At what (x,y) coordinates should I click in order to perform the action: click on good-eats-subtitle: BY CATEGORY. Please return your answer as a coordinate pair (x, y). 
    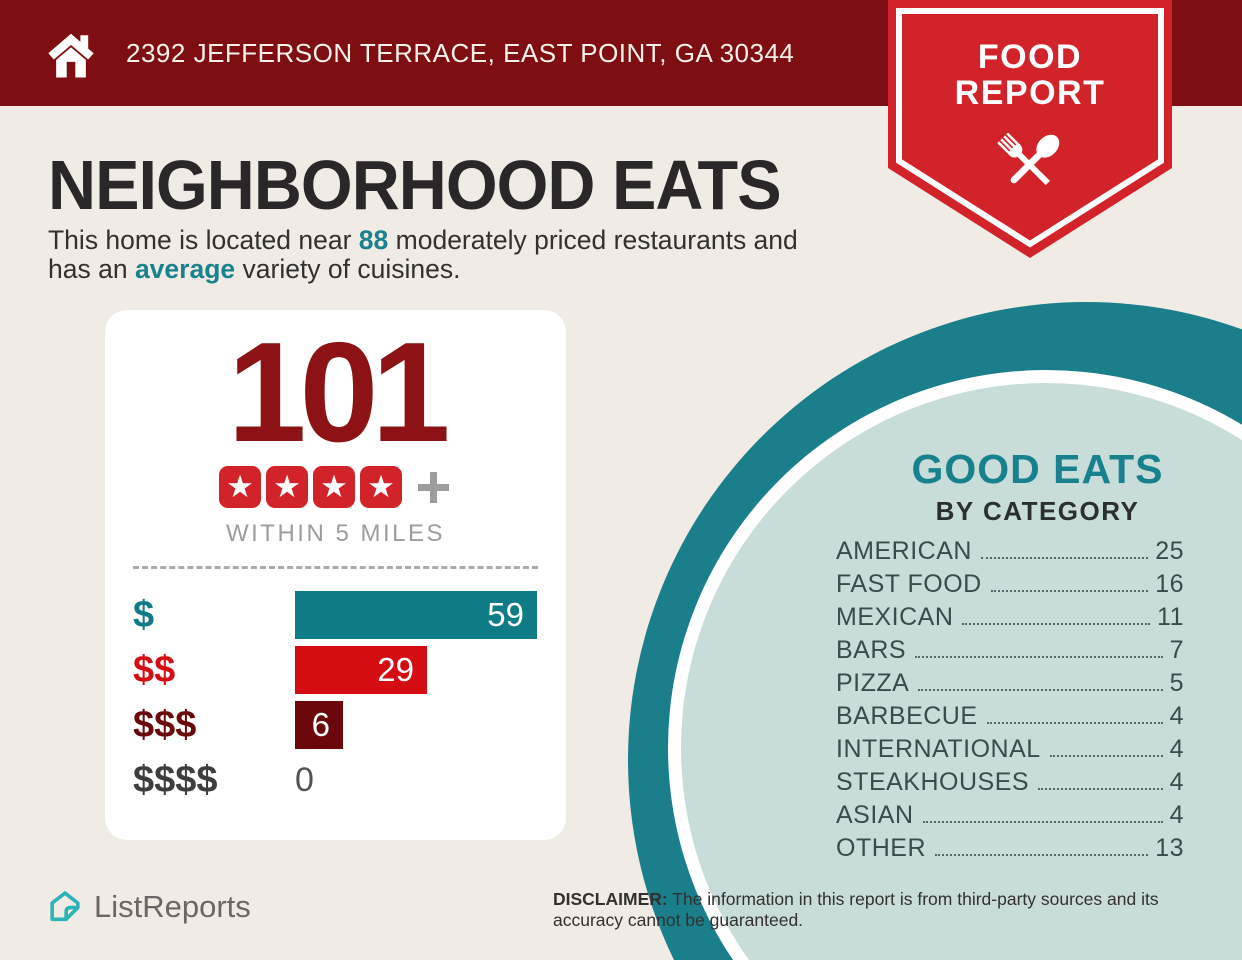
    Looking at the image, I should click on (1037, 511).